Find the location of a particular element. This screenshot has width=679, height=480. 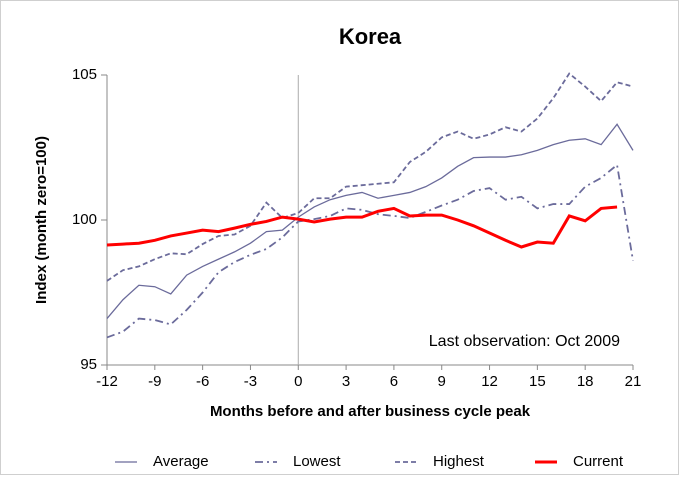

legend-label: Lowest is located at coordinates (317, 461).